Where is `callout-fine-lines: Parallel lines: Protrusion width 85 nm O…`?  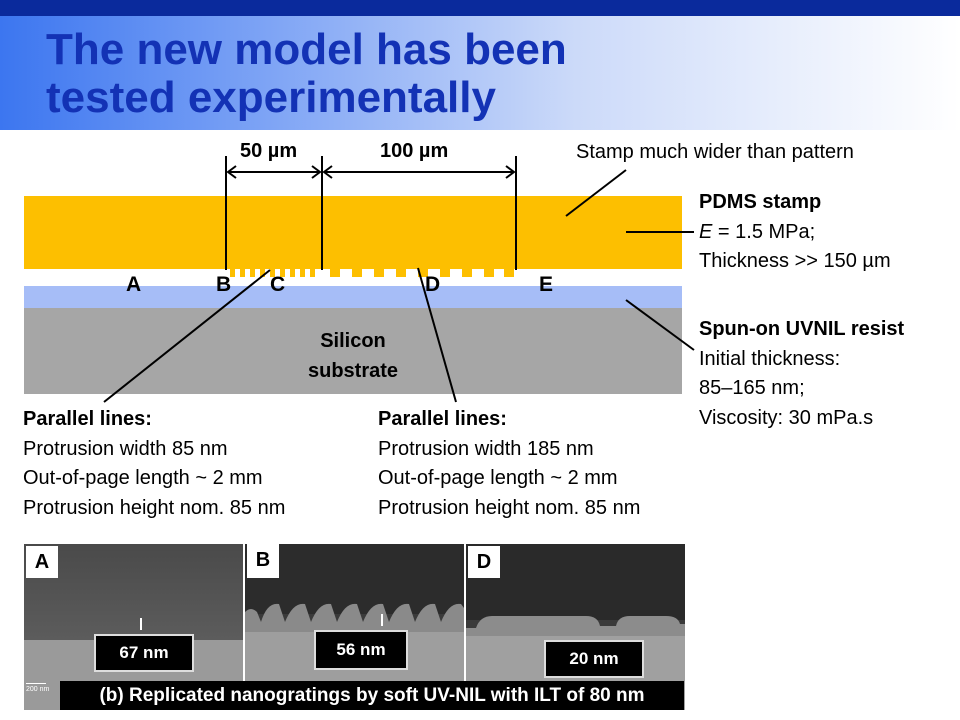
callout-fine-lines: Parallel lines: Protrusion width 85 nm O… is located at coordinates (154, 463).